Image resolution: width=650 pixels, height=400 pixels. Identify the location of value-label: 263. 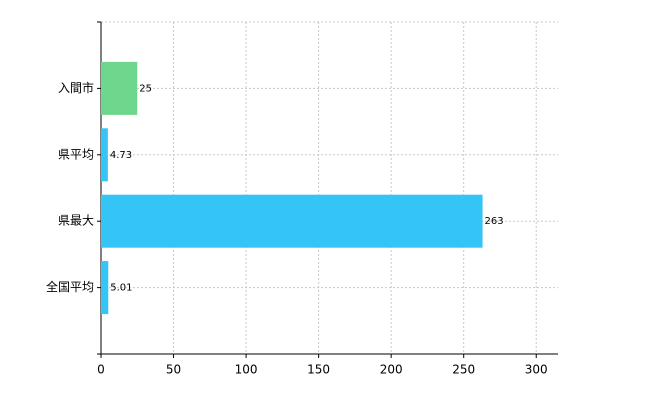
(494, 221).